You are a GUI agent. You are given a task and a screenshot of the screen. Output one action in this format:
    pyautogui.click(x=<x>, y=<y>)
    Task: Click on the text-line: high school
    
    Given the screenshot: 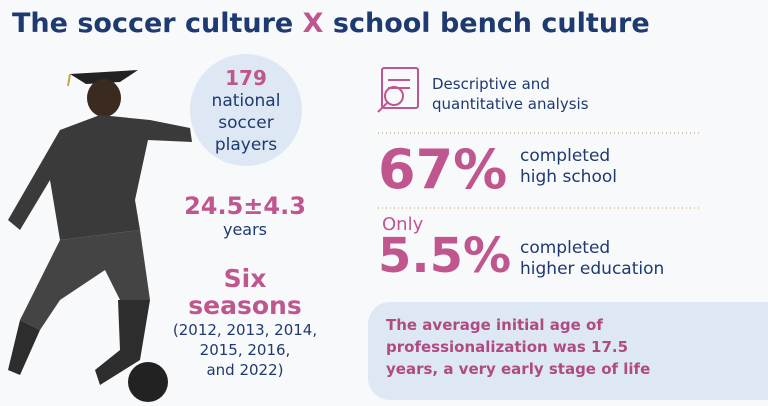 What is the action you would take?
    pyautogui.click(x=568, y=177)
    